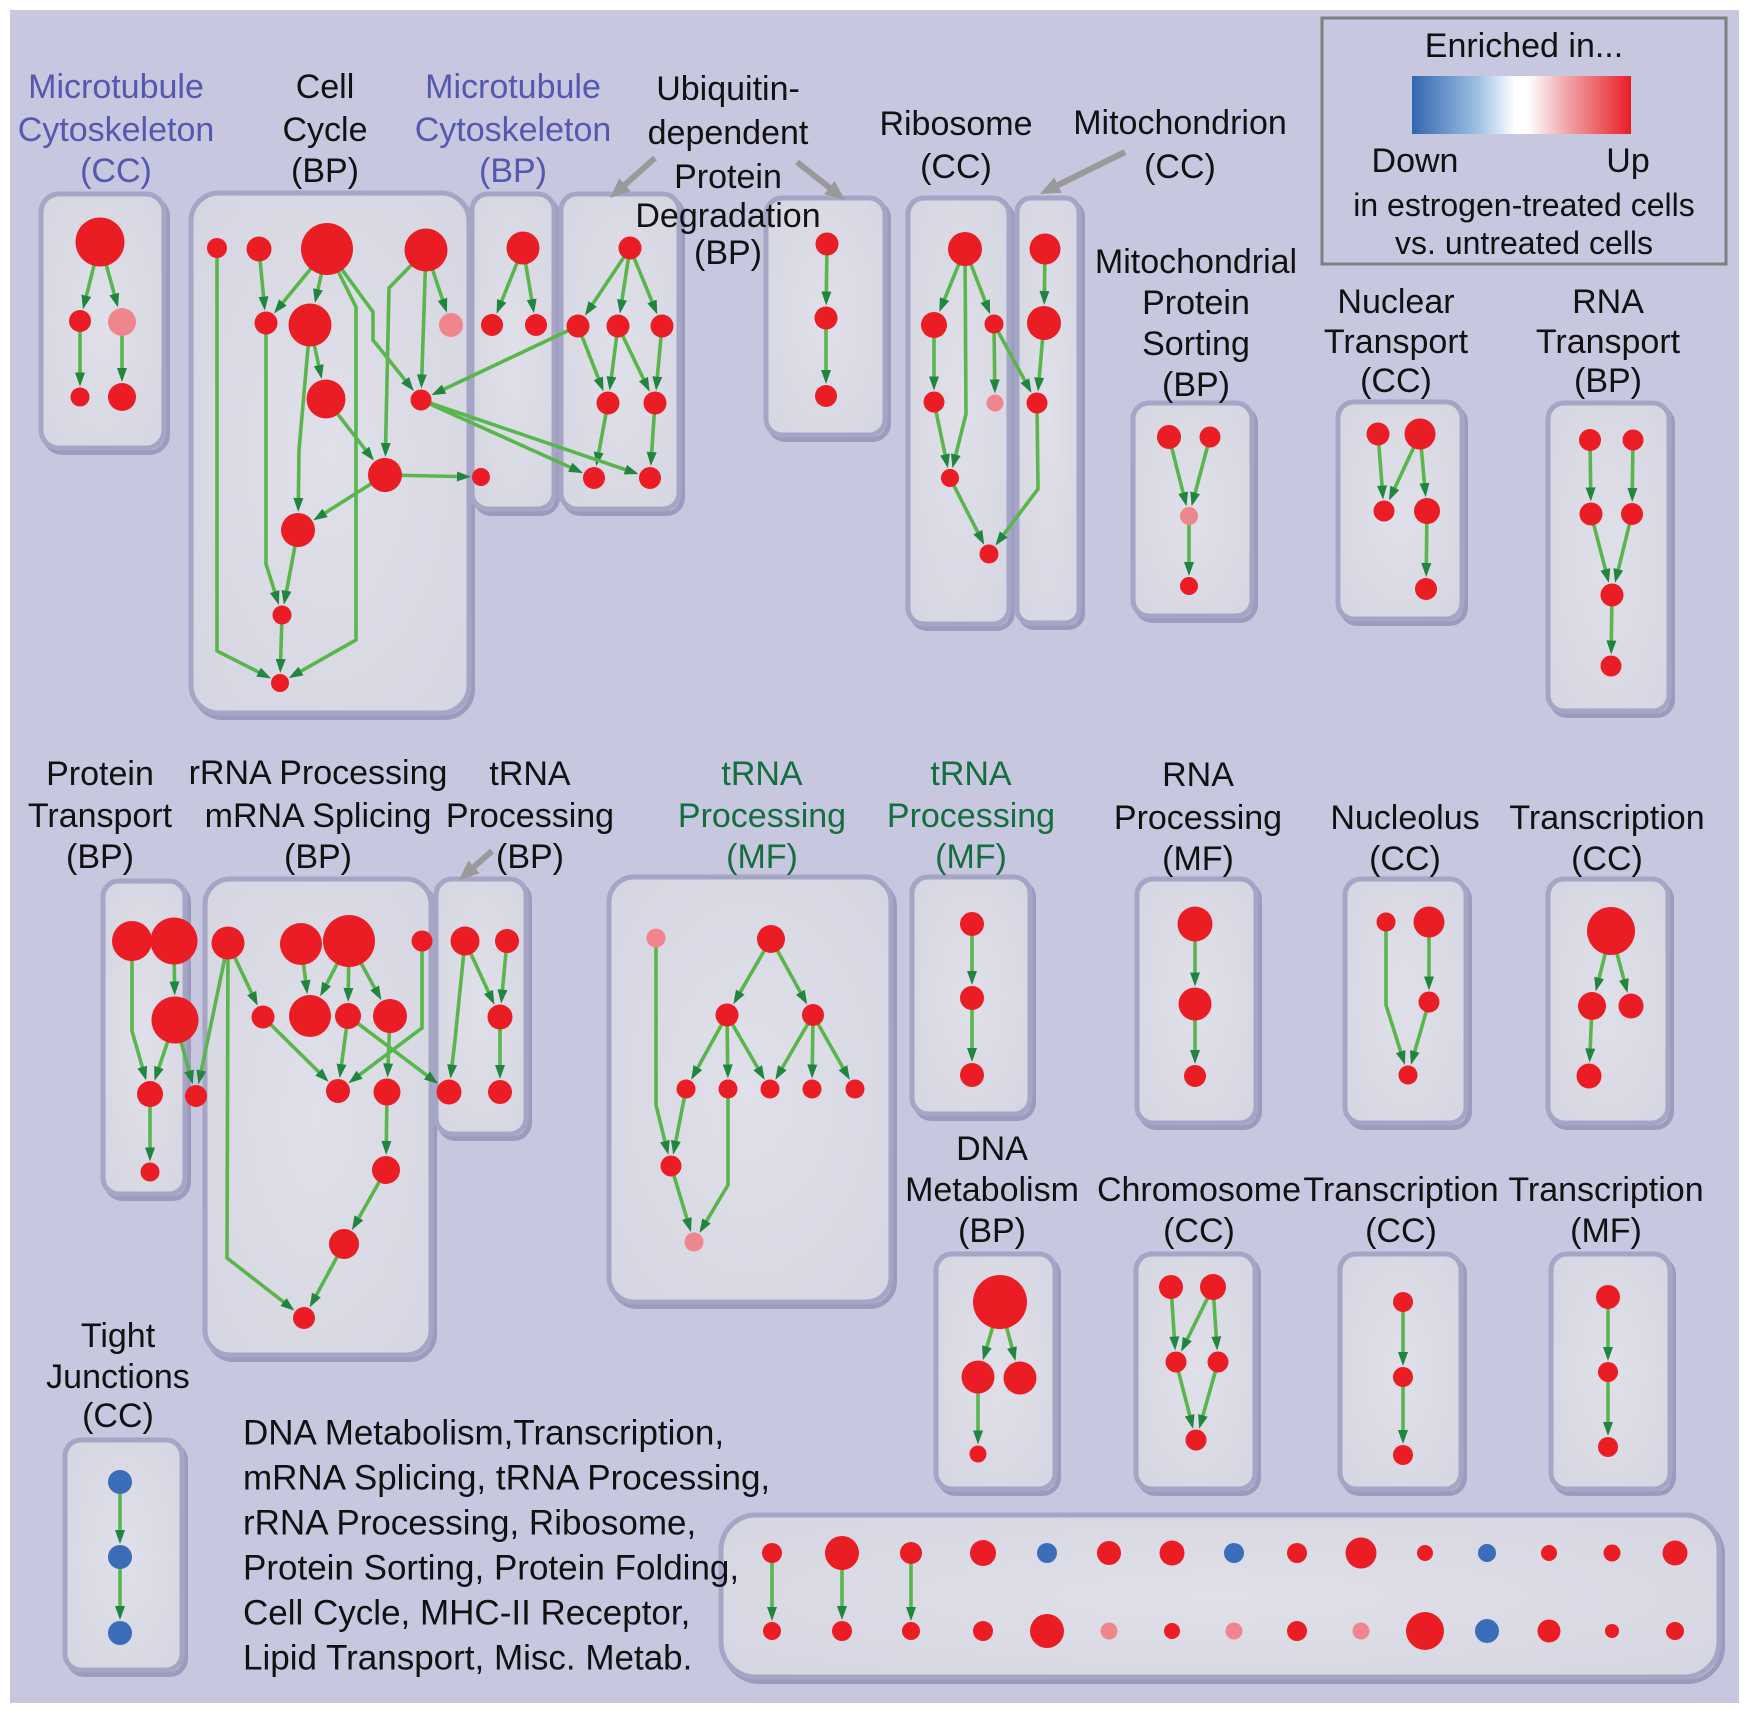  I want to click on svg-text: Ubiquitin-, so click(728, 89).